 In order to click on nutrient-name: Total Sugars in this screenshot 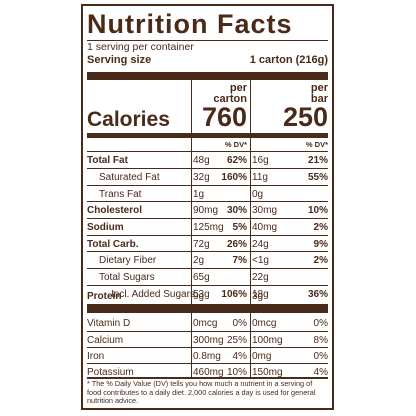, I will do `click(127, 277)`.